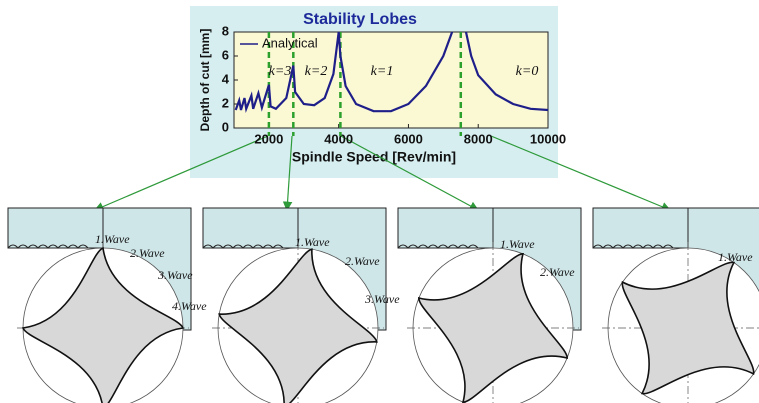  Describe the element at coordinates (290, 42) in the screenshot. I see `legend-label: Analytical` at that location.